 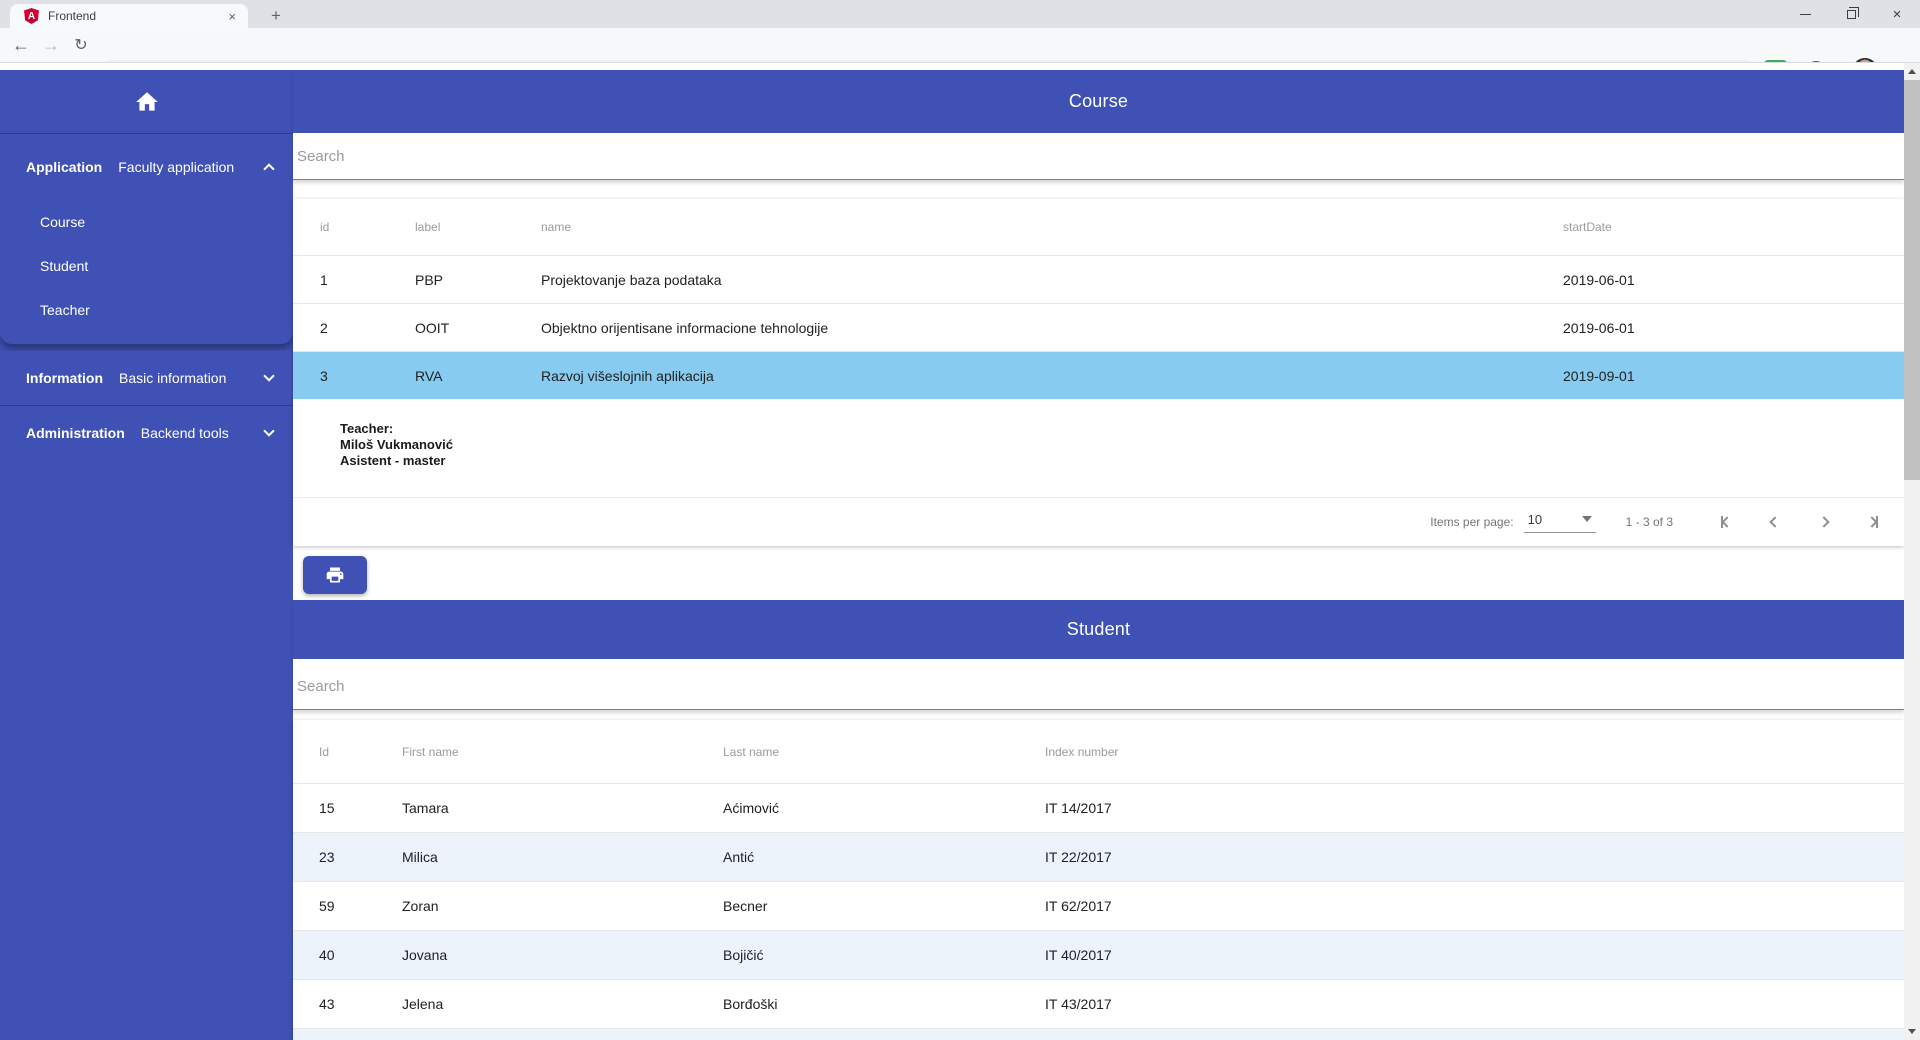 I want to click on cell-lastname: Antić, so click(x=739, y=857).